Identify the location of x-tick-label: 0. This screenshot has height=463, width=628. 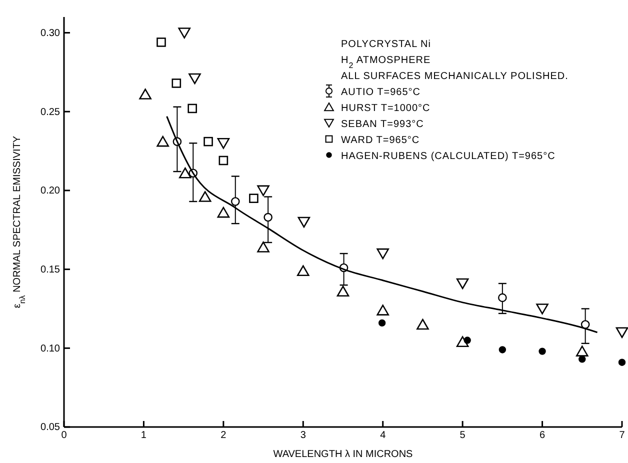
(64, 436).